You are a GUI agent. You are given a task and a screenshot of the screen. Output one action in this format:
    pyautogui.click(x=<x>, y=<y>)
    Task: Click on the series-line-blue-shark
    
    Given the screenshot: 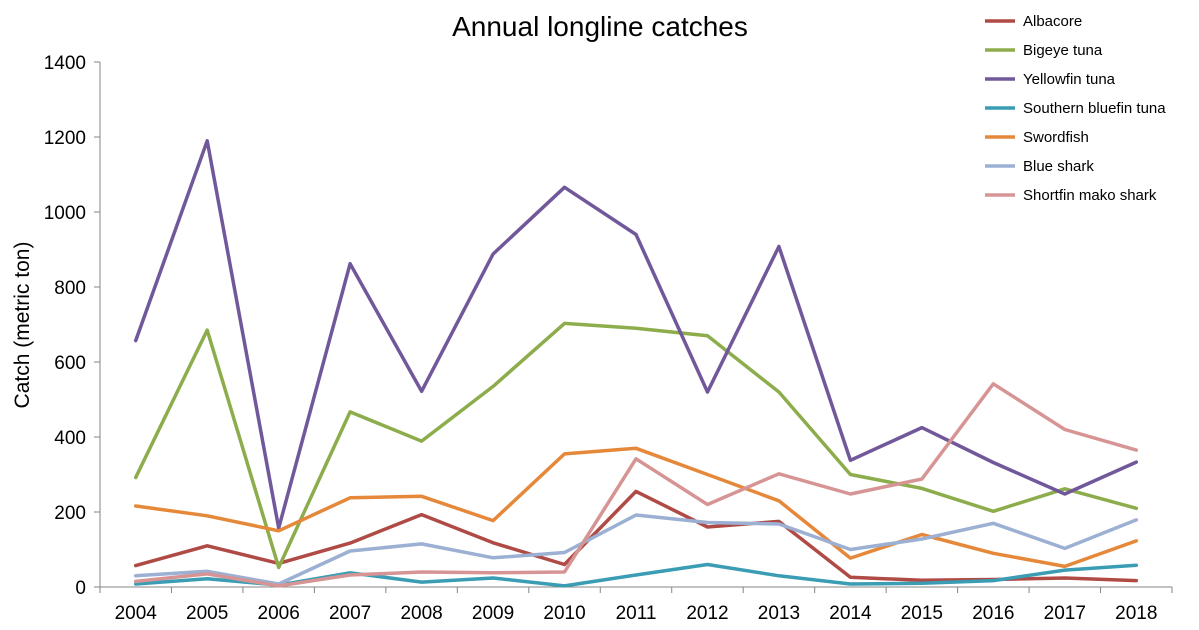 What is the action you would take?
    pyautogui.click(x=636, y=549)
    